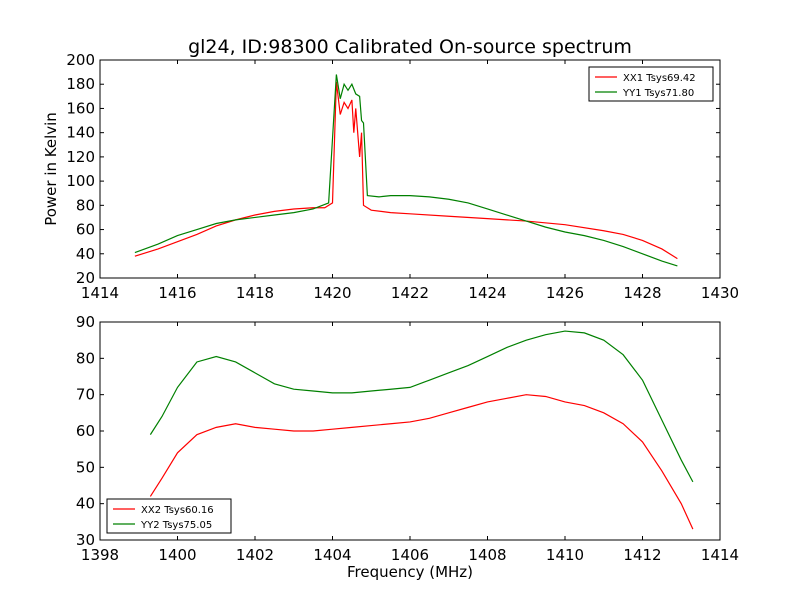 Image resolution: width=800 pixels, height=600 pixels. I want to click on top-x-tick-label: 1414, so click(100, 293).